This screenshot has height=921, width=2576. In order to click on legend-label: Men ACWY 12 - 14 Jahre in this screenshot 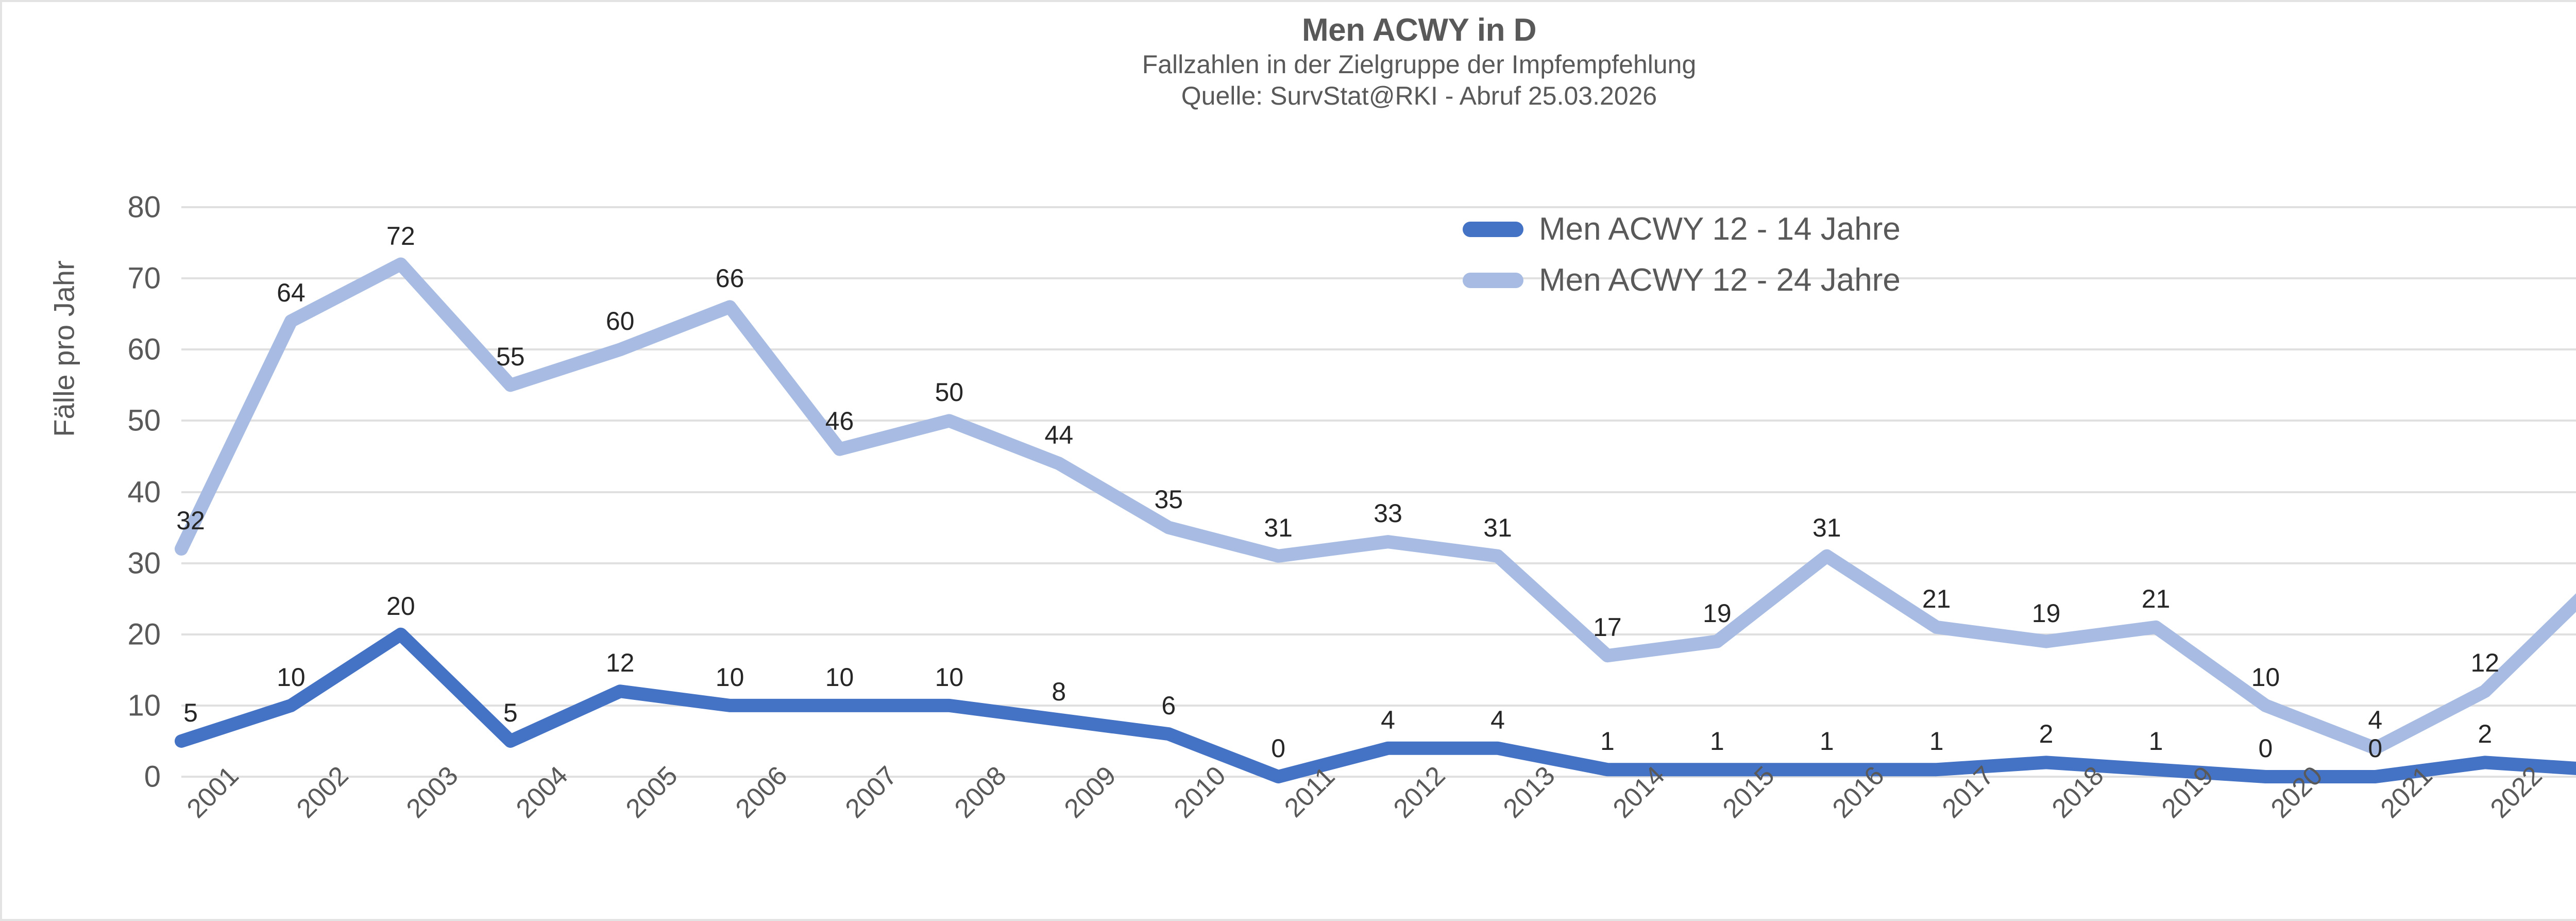, I will do `click(1720, 229)`.